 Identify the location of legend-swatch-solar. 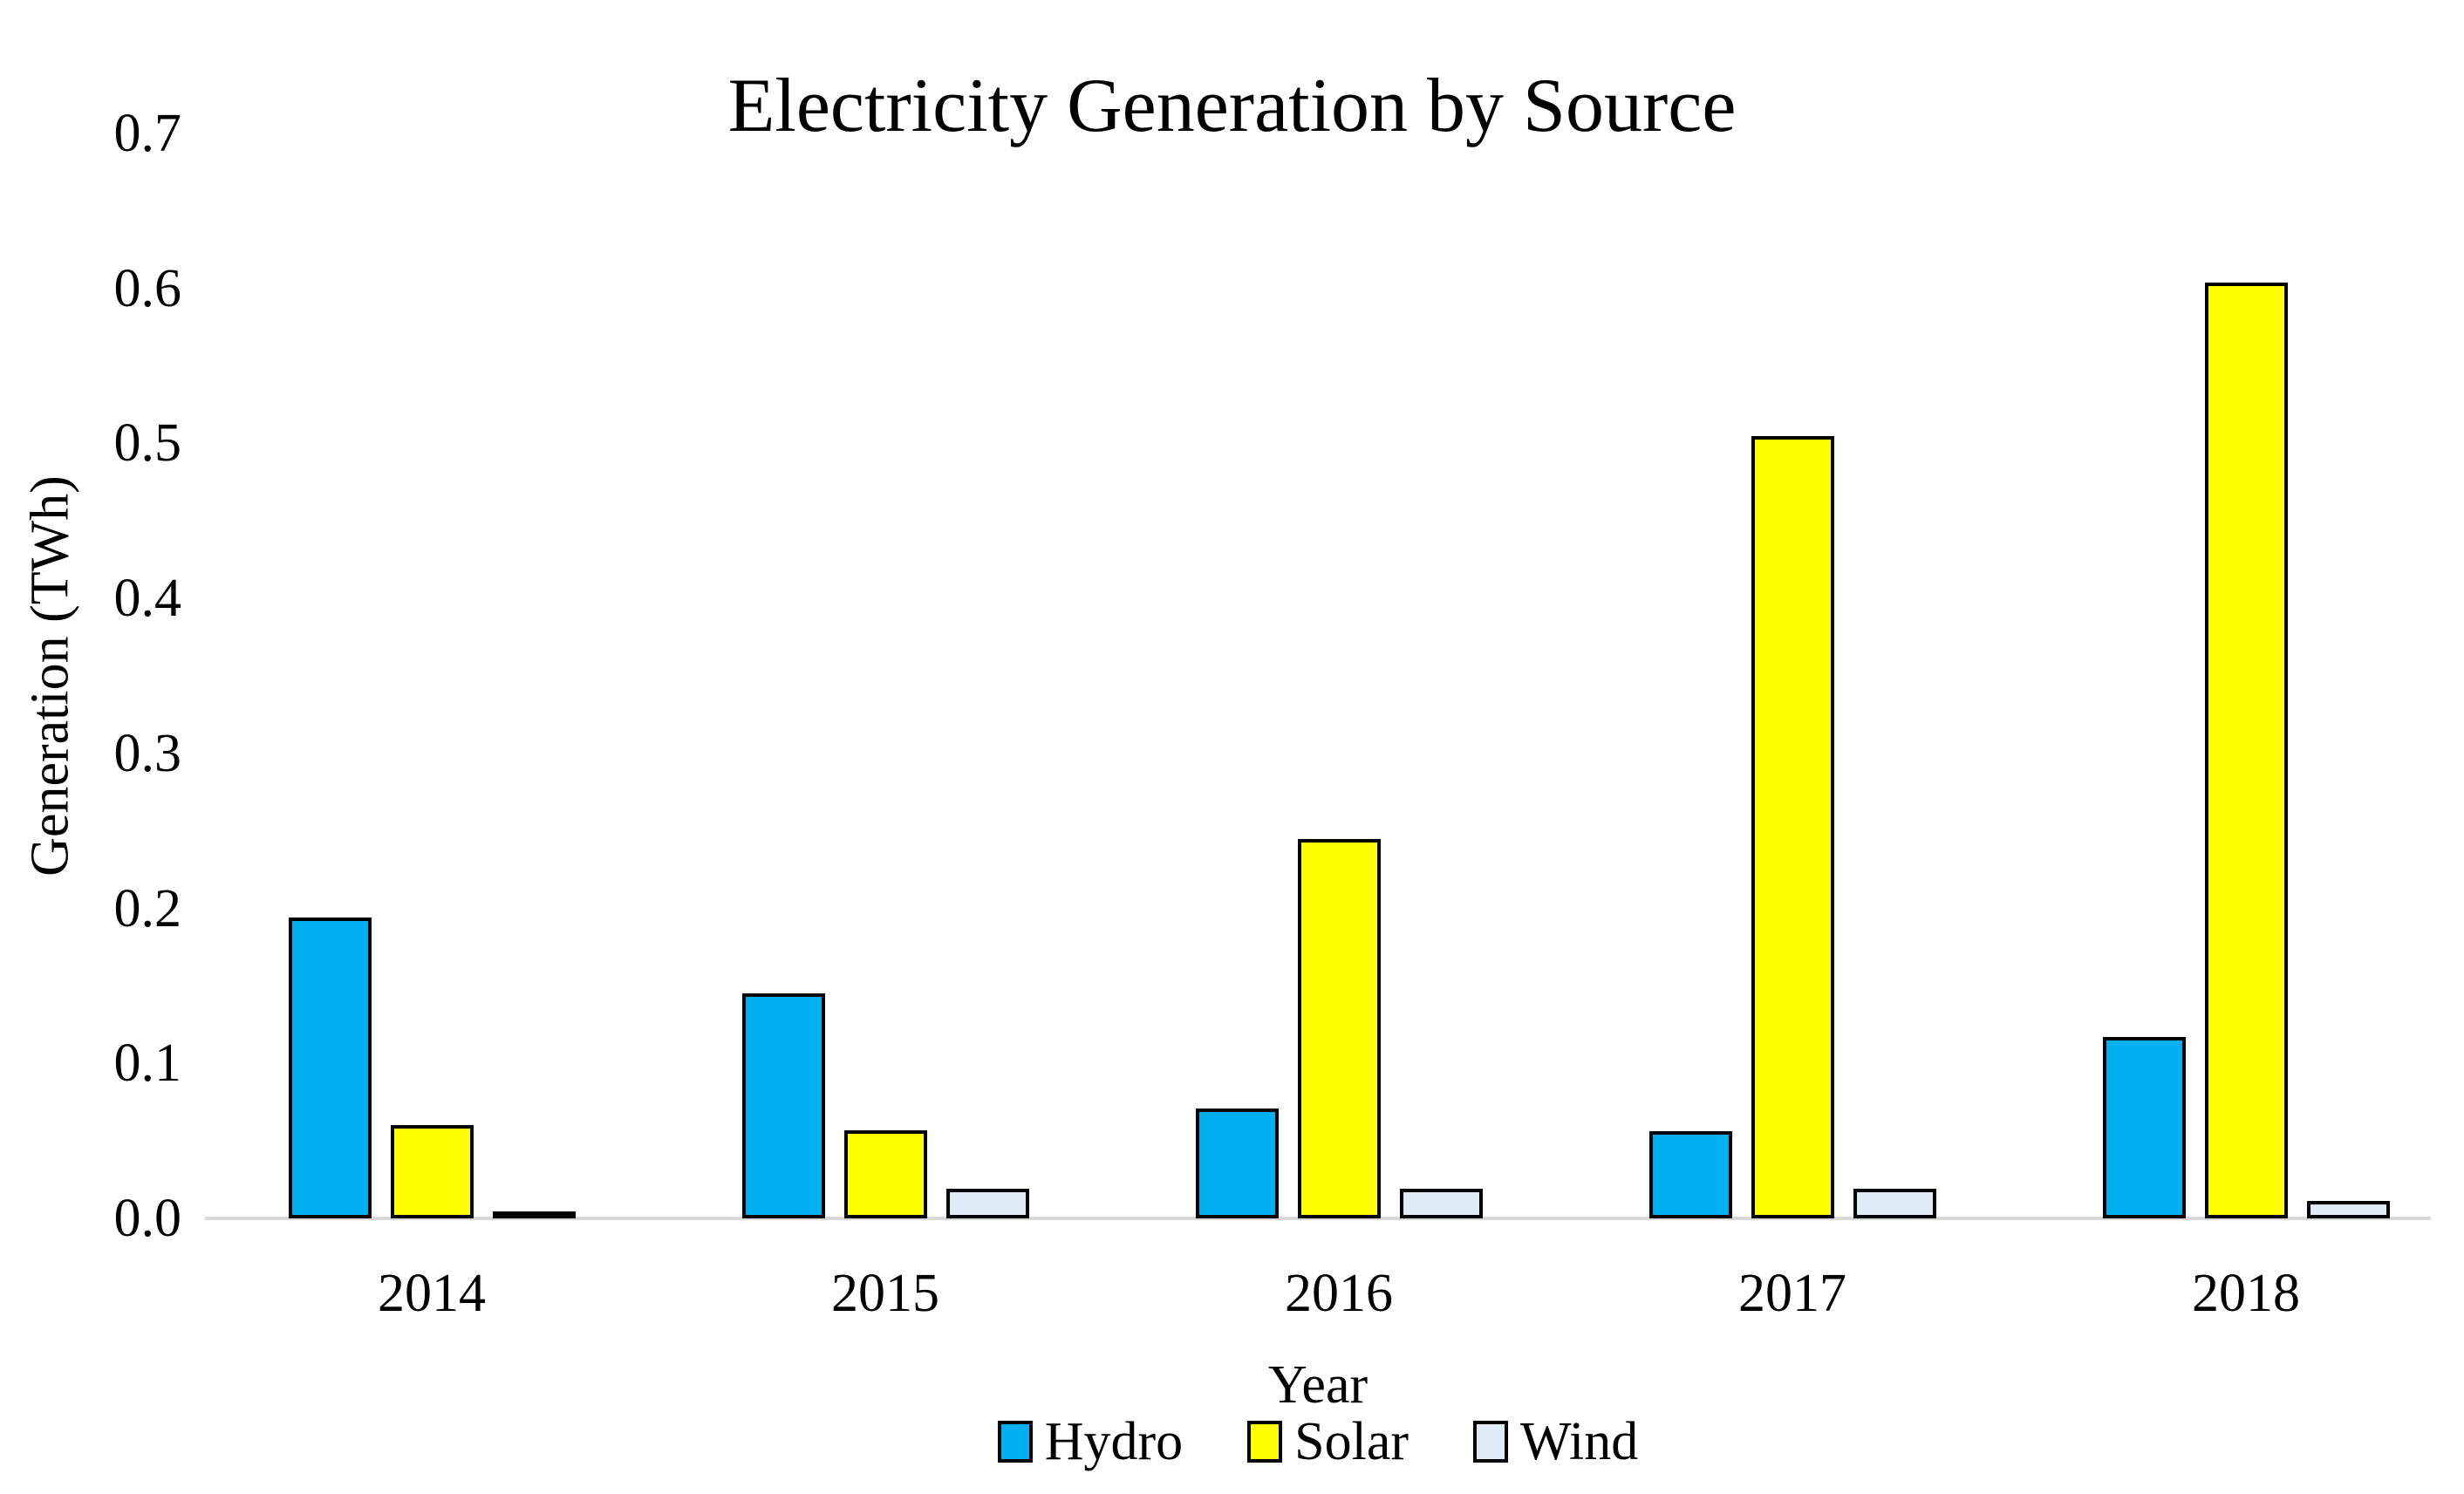
(1265, 1442).